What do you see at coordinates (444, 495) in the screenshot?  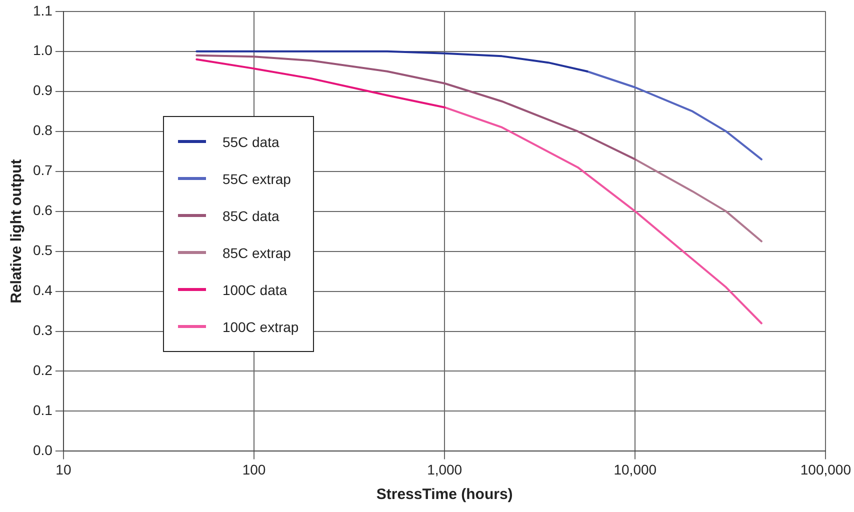 I see `x-axis-title: StressTime (hours)` at bounding box center [444, 495].